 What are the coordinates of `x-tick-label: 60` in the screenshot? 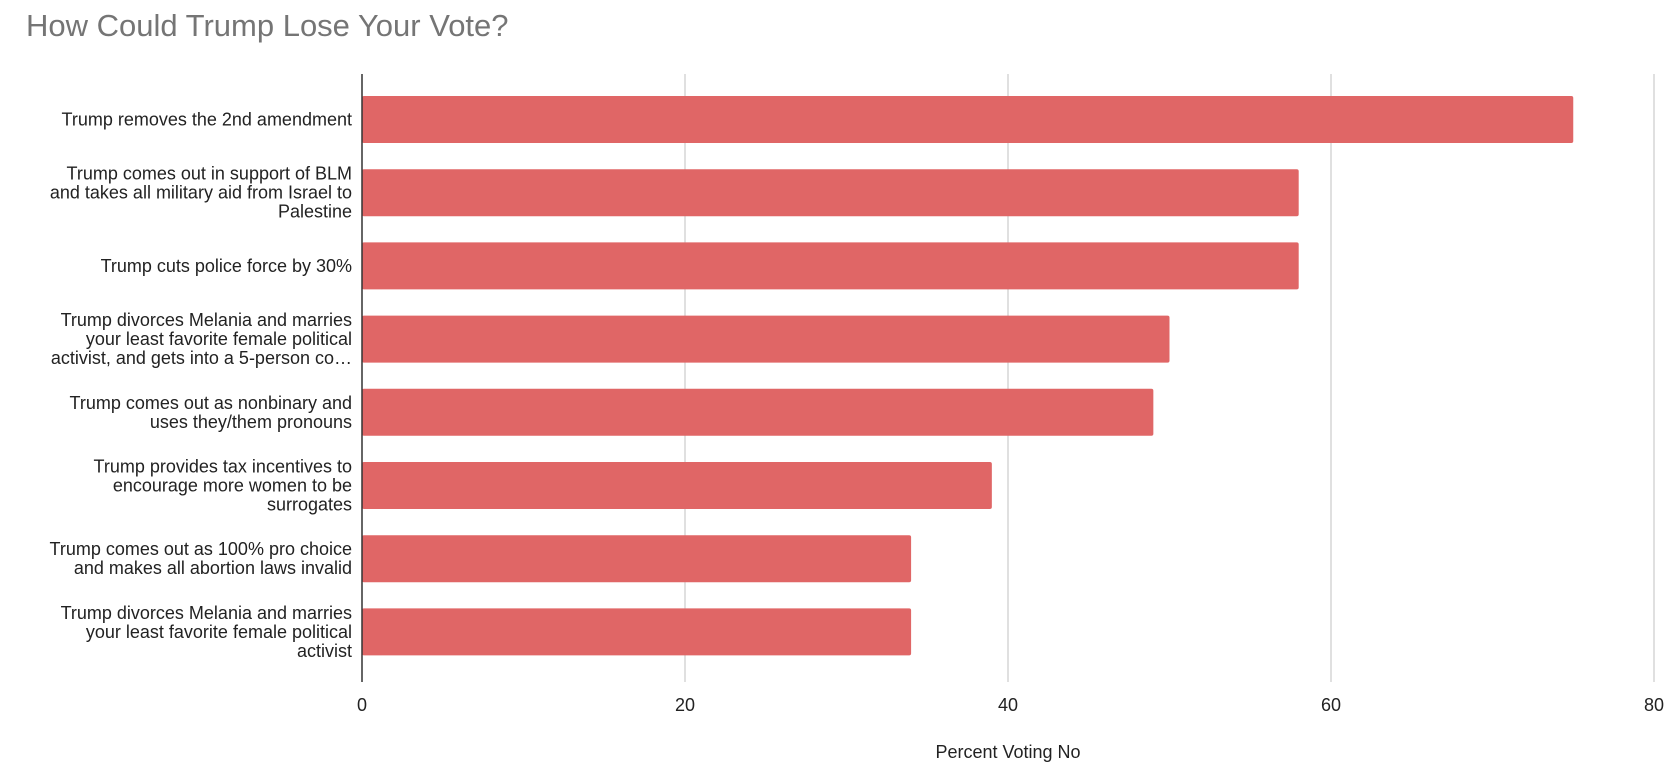 It's located at (1331, 705).